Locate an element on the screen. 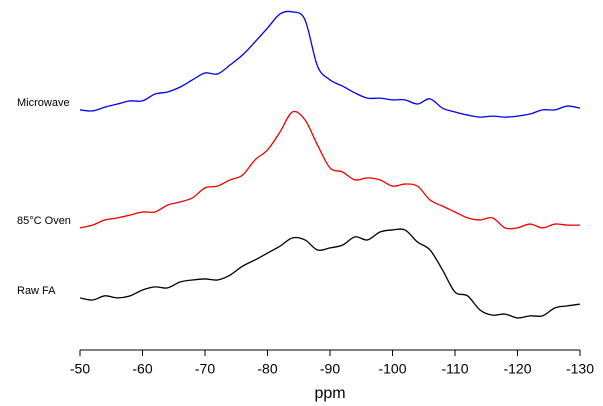 This screenshot has width=603, height=406. x-axis-label: ppm is located at coordinates (329, 393).